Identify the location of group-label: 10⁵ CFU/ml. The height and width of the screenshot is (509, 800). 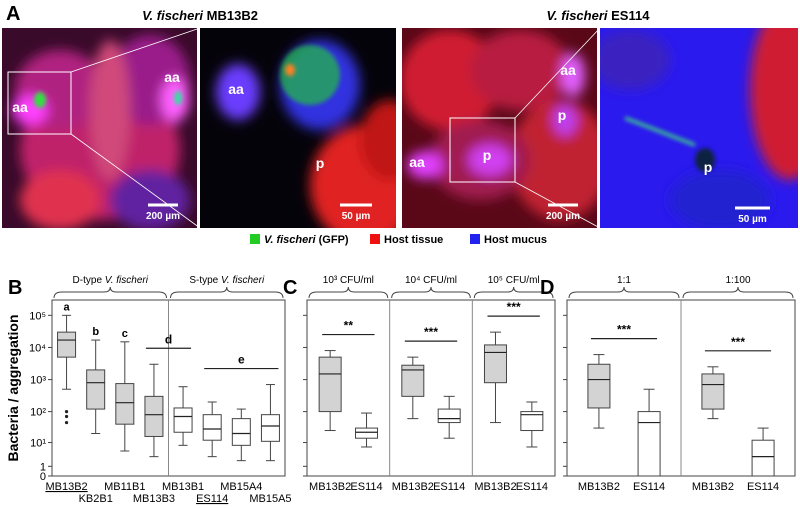
(514, 280).